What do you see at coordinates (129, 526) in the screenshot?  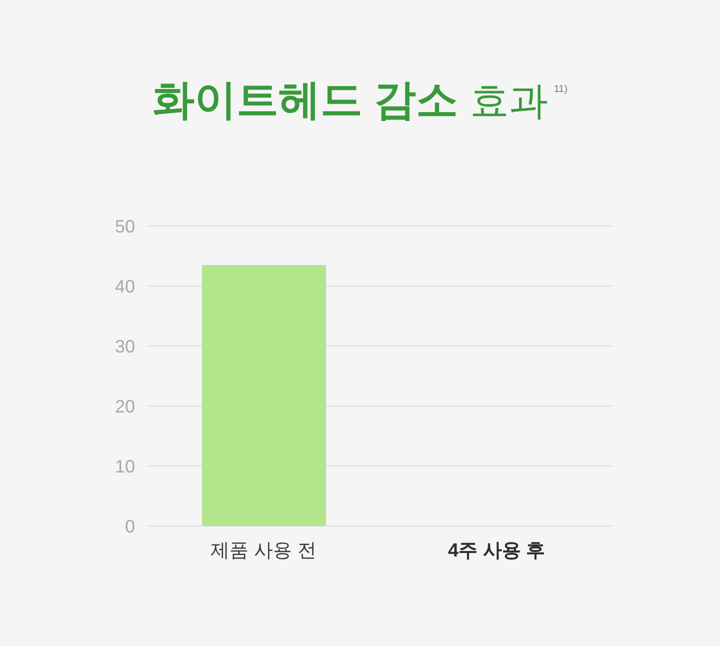 I see `y-tick-label: 0` at bounding box center [129, 526].